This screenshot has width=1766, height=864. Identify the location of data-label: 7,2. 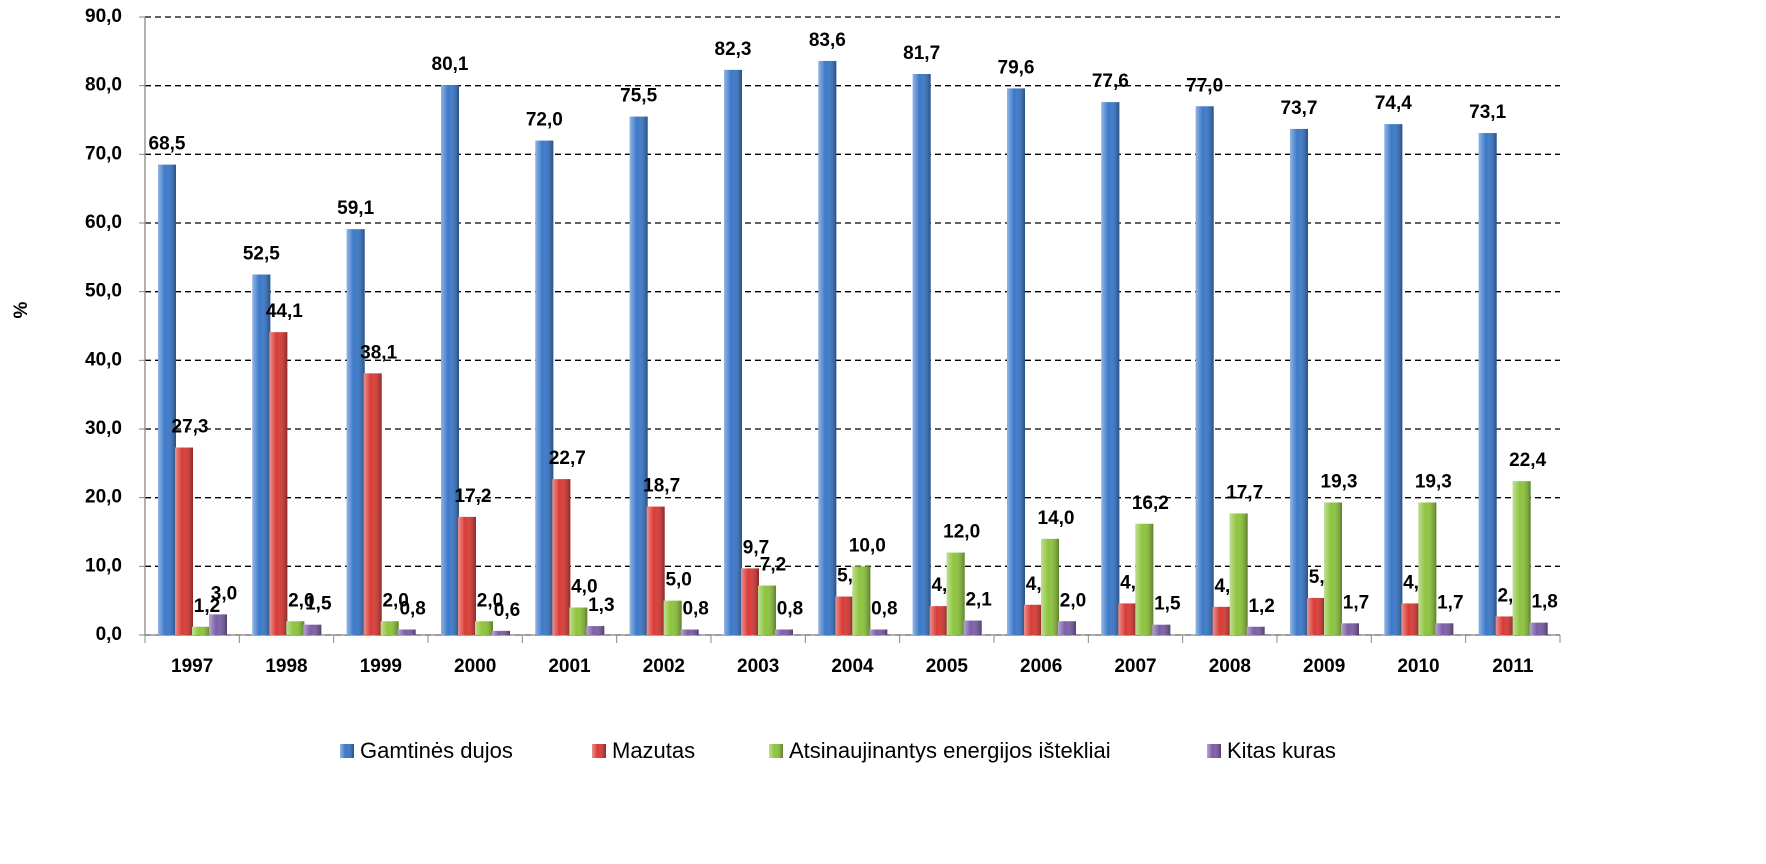
(773, 565).